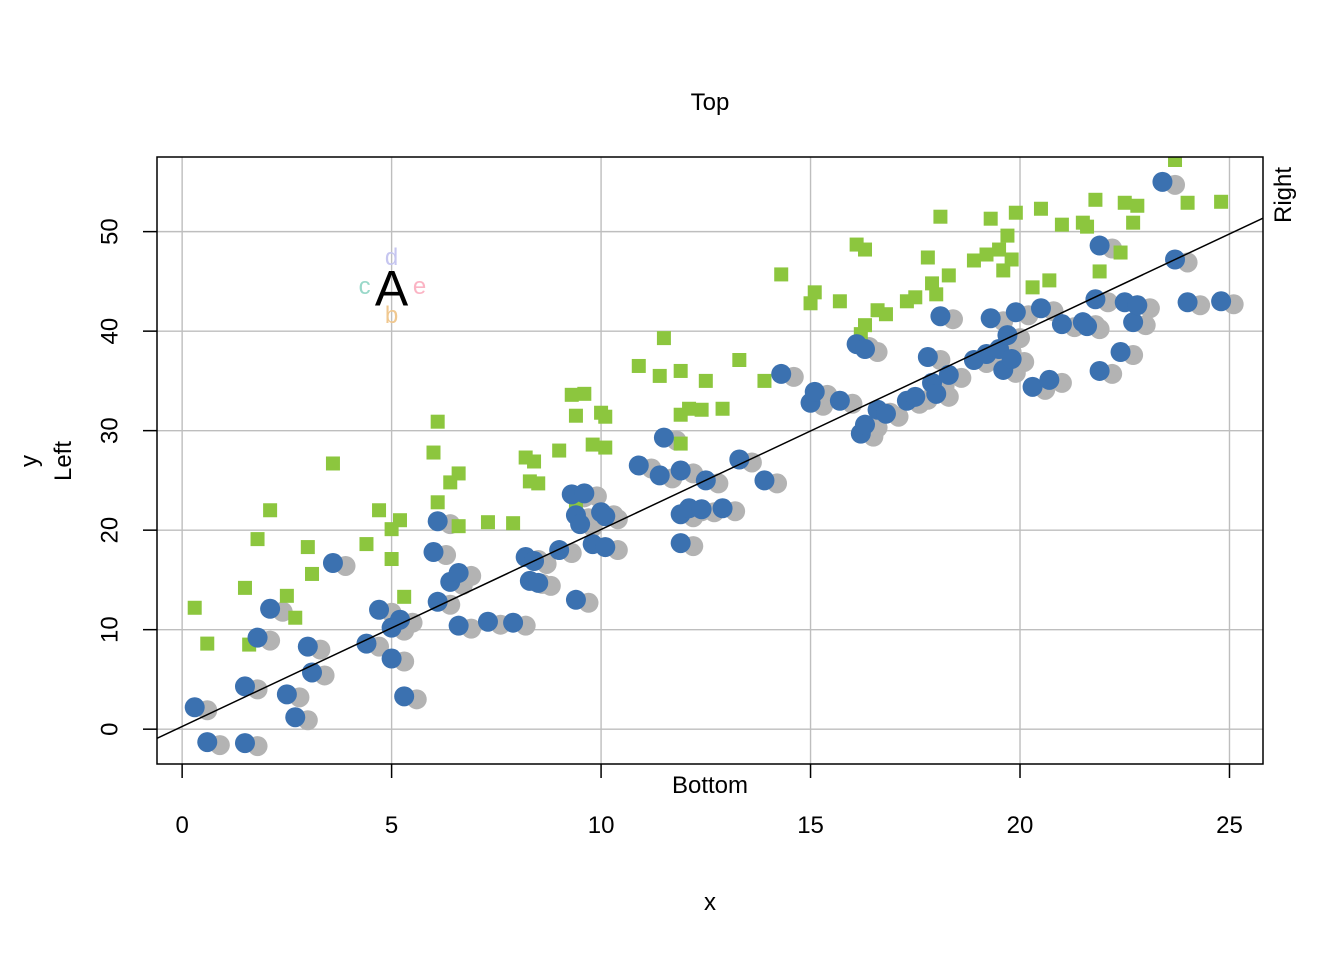 This screenshot has height=960, width=1344. Describe the element at coordinates (109, 728) in the screenshot. I see `y-tick-label: 0` at that location.